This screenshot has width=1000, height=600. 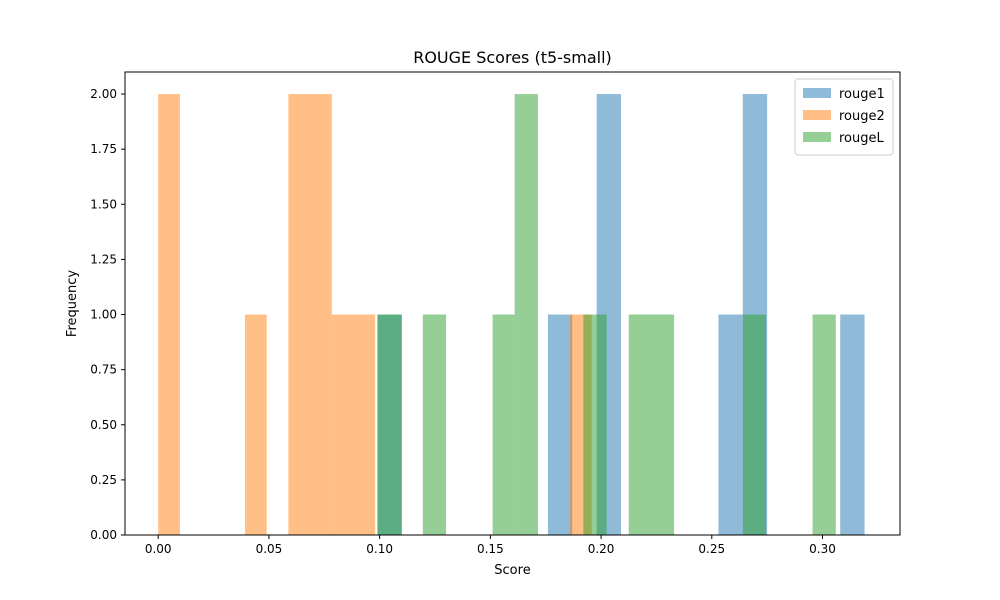 I want to click on x-tick-label: 0.20, so click(x=601, y=549).